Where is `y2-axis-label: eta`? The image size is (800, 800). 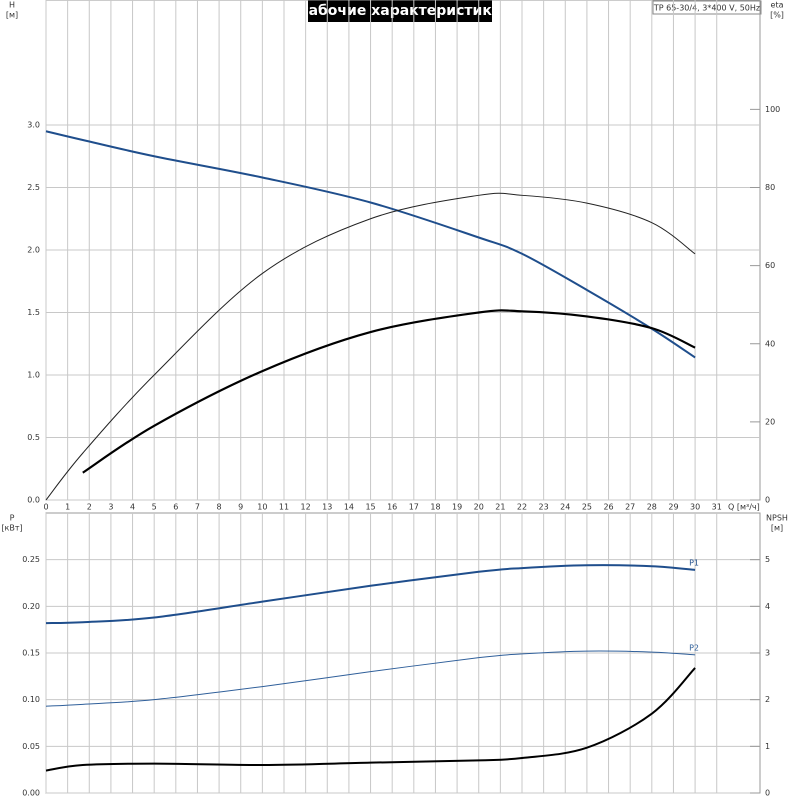
y2-axis-label: eta is located at coordinates (777, 5).